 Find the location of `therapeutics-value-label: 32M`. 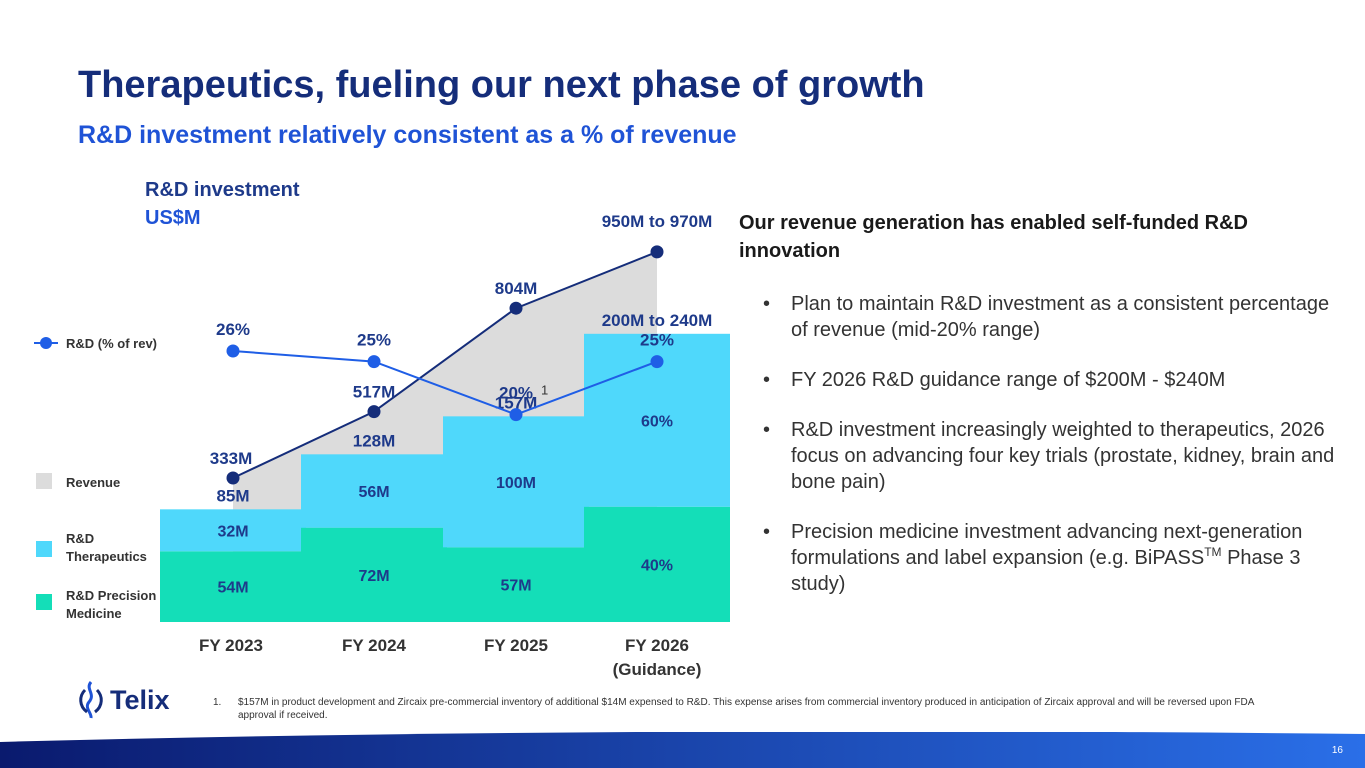

therapeutics-value-label: 32M is located at coordinates (232, 531).